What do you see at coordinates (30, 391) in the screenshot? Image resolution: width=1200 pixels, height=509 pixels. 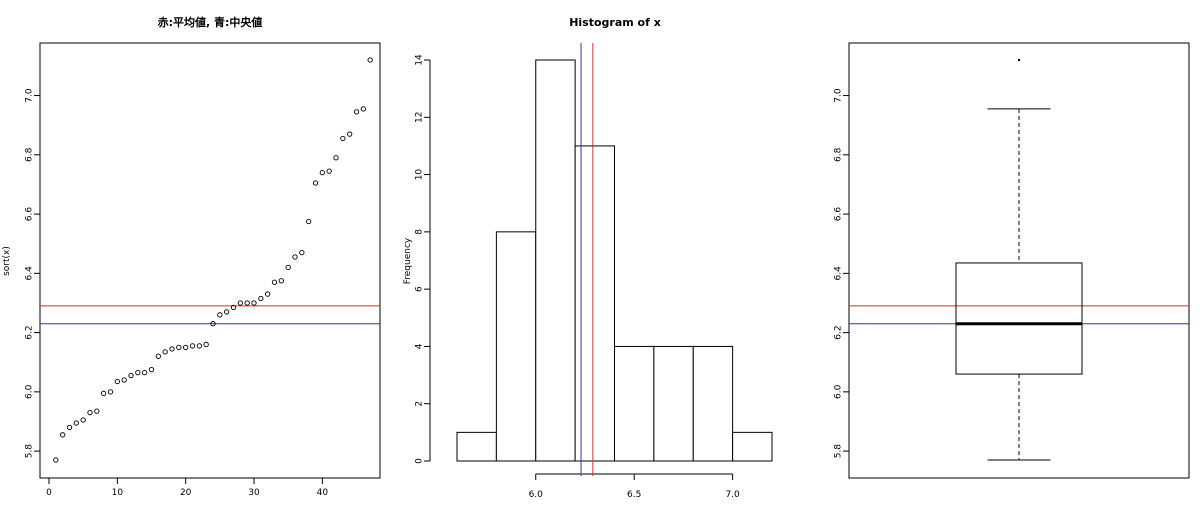 I see `scatter-y-tick-label: 6.0` at bounding box center [30, 391].